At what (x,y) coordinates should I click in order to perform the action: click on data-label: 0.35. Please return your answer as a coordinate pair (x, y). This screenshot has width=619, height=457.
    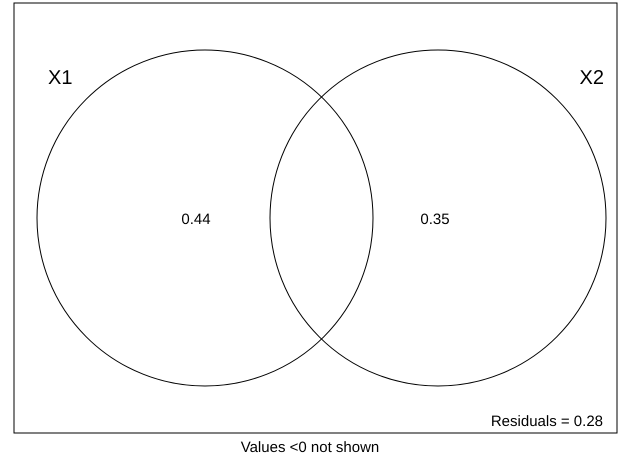
    Looking at the image, I should click on (435, 219).